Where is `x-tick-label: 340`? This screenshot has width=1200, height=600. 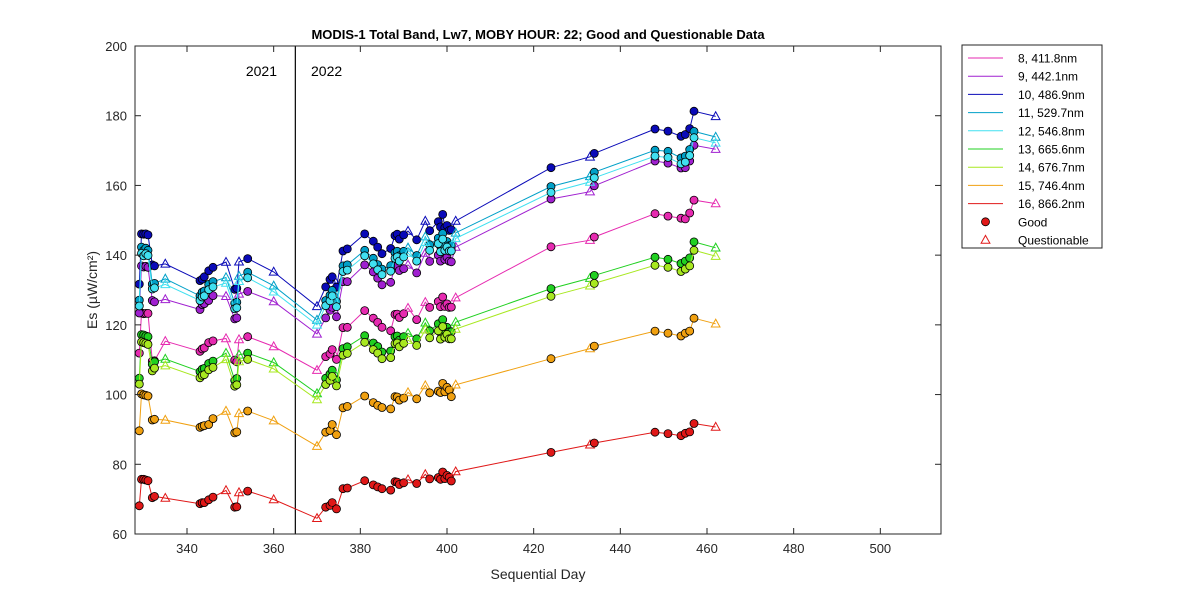
x-tick-label: 340 is located at coordinates (187, 548).